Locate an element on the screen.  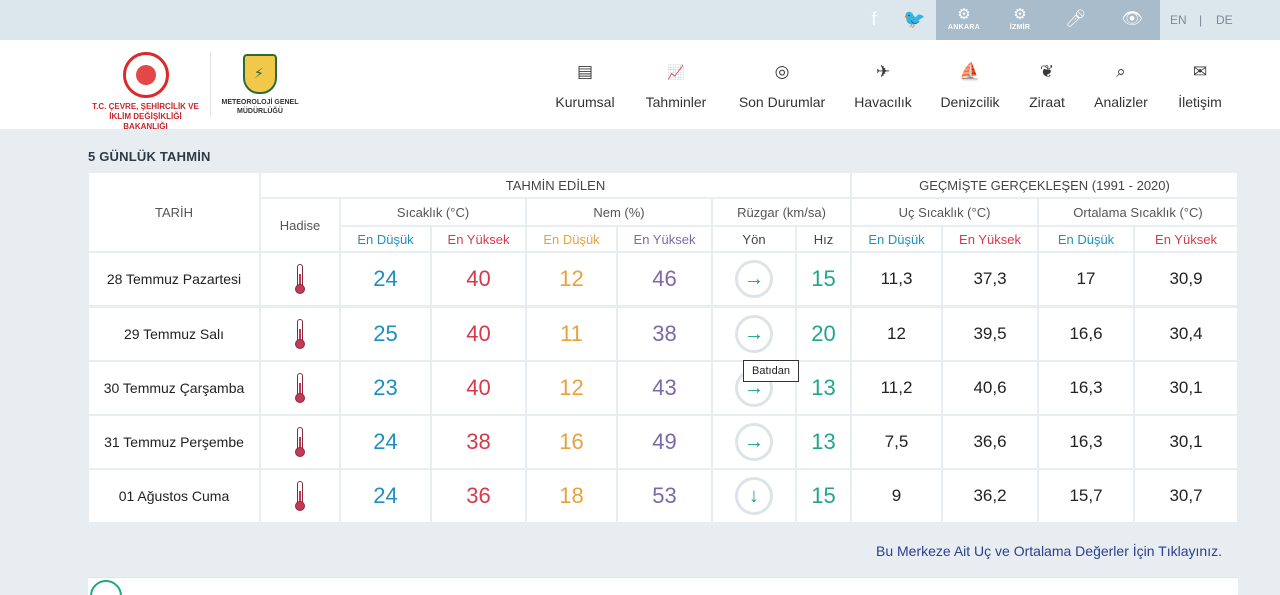
row-ext-max: 36,6 is located at coordinates (990, 442).